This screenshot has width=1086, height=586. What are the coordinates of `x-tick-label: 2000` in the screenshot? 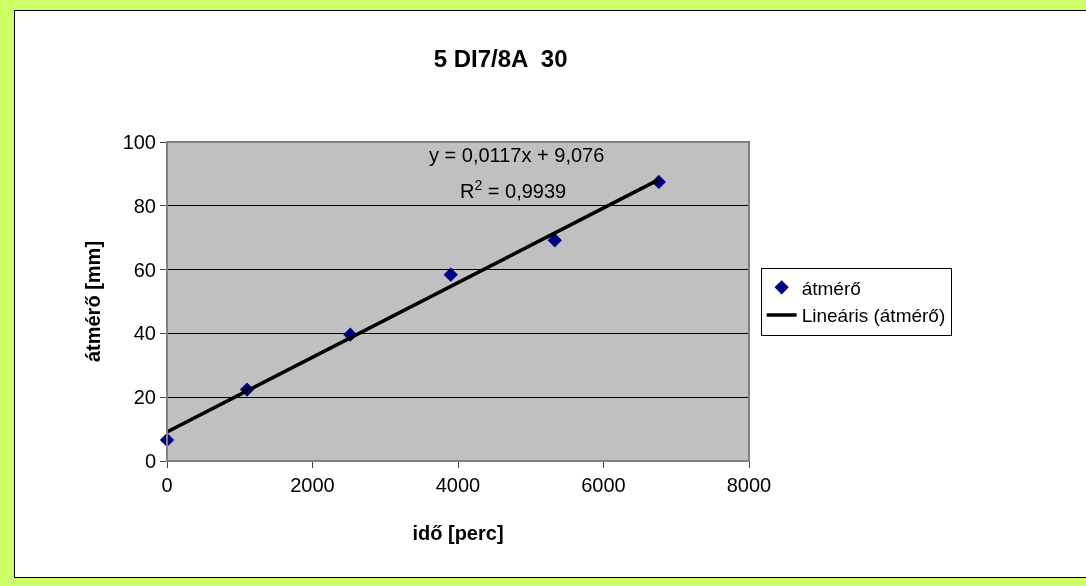 It's located at (312, 485).